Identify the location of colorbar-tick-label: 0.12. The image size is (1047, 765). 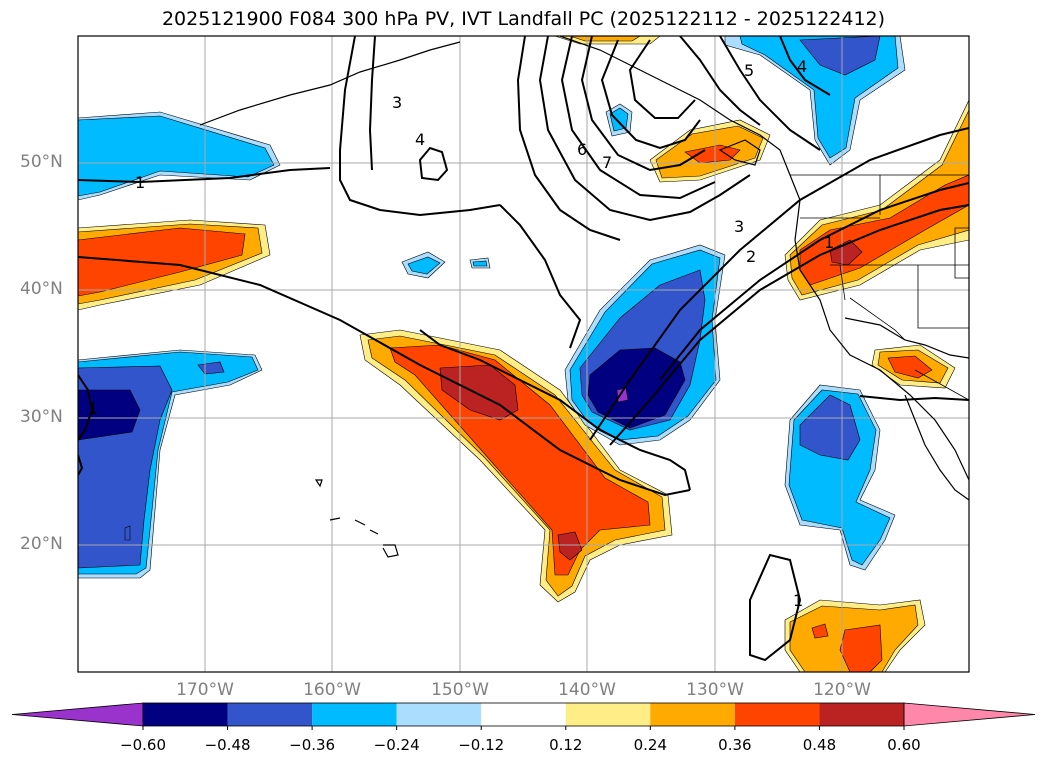
(566, 745).